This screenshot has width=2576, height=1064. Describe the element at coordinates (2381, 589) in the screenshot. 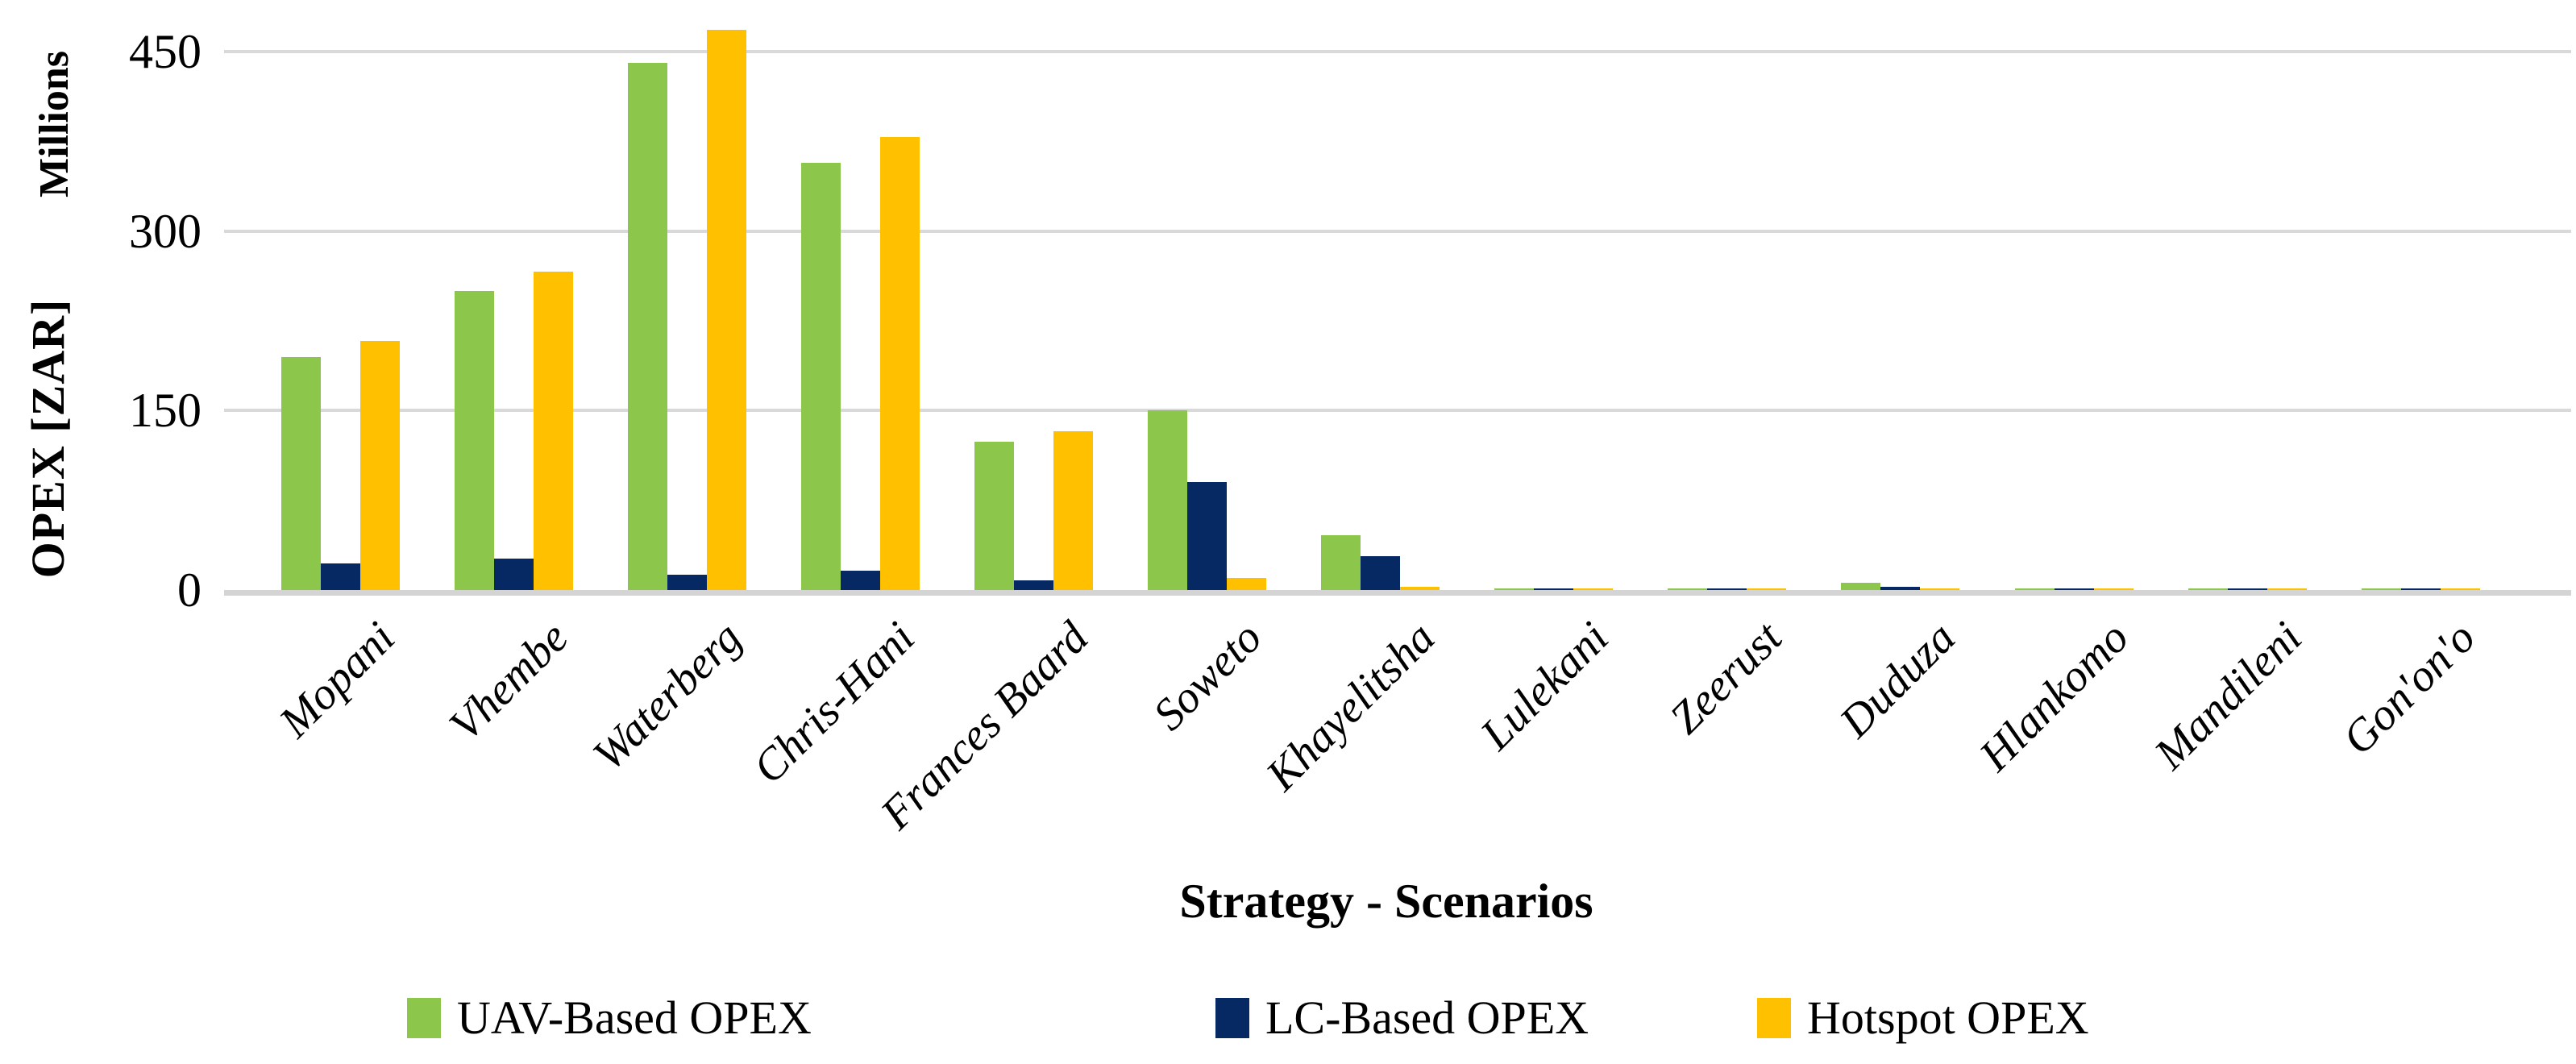

I see `bar-uav-gon-on-o` at that location.